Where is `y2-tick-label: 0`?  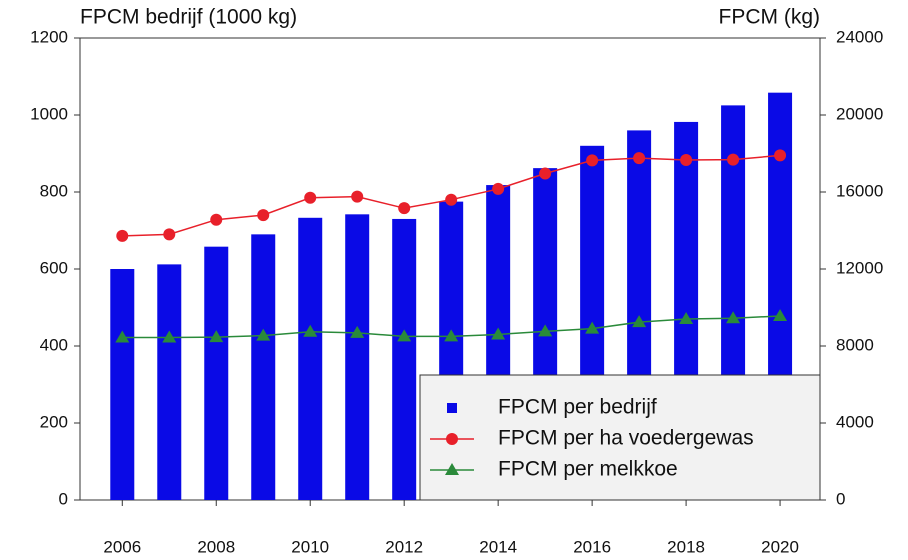
y2-tick-label: 0 is located at coordinates (840, 498).